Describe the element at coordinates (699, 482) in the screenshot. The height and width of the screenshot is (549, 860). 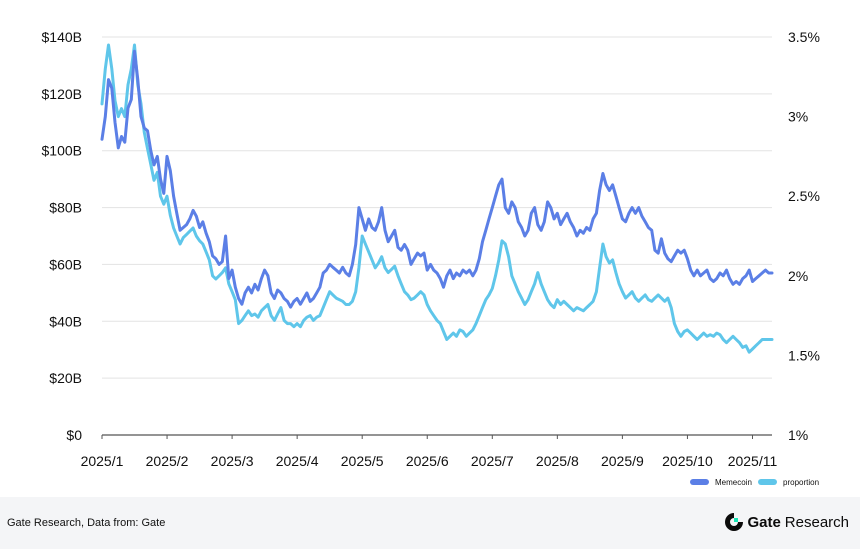
I see `legend-swatch-memecoin` at that location.